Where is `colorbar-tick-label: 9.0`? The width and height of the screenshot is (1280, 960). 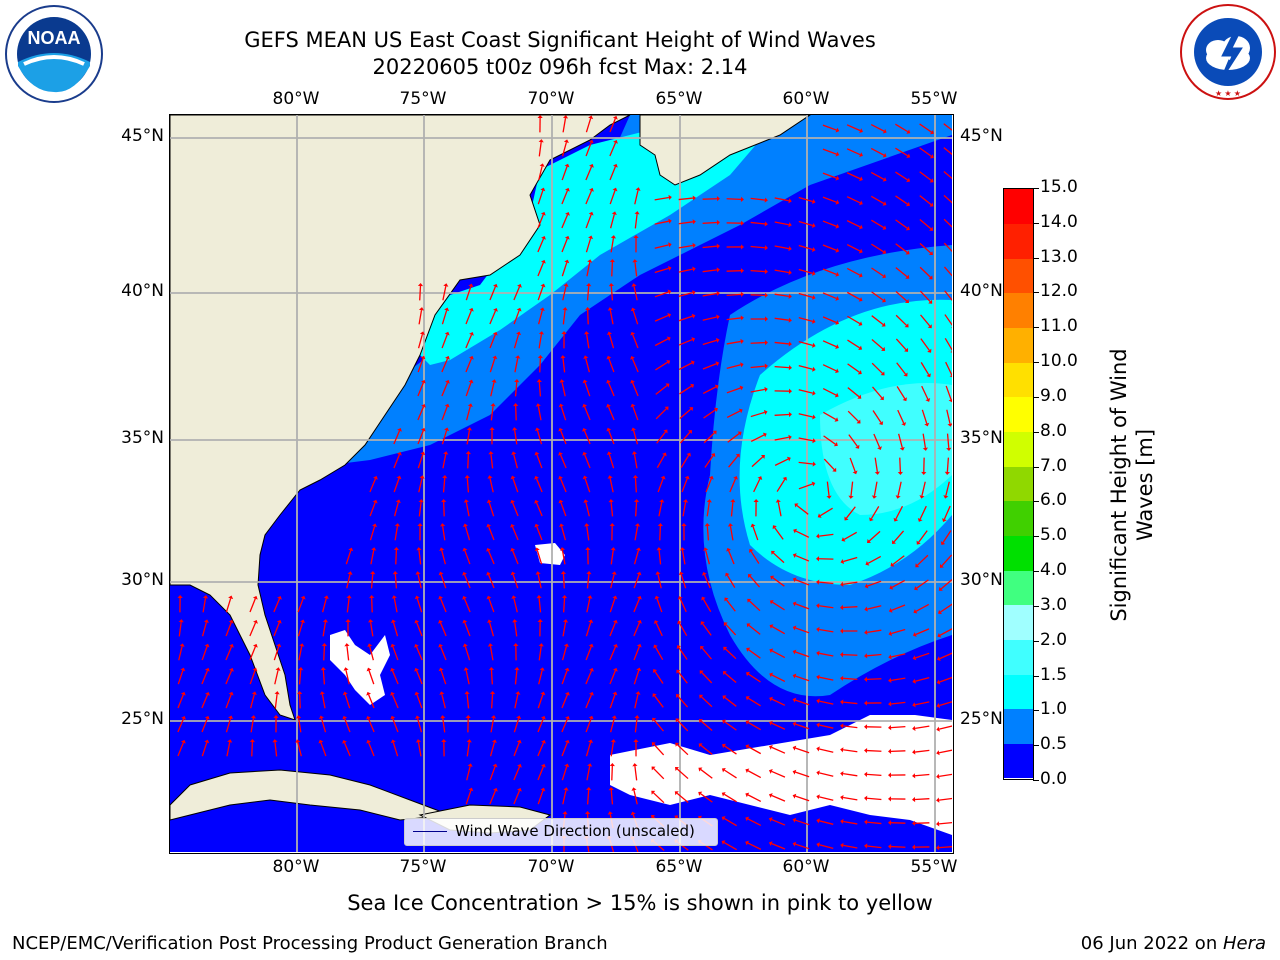 colorbar-tick-label: 9.0 is located at coordinates (1054, 395).